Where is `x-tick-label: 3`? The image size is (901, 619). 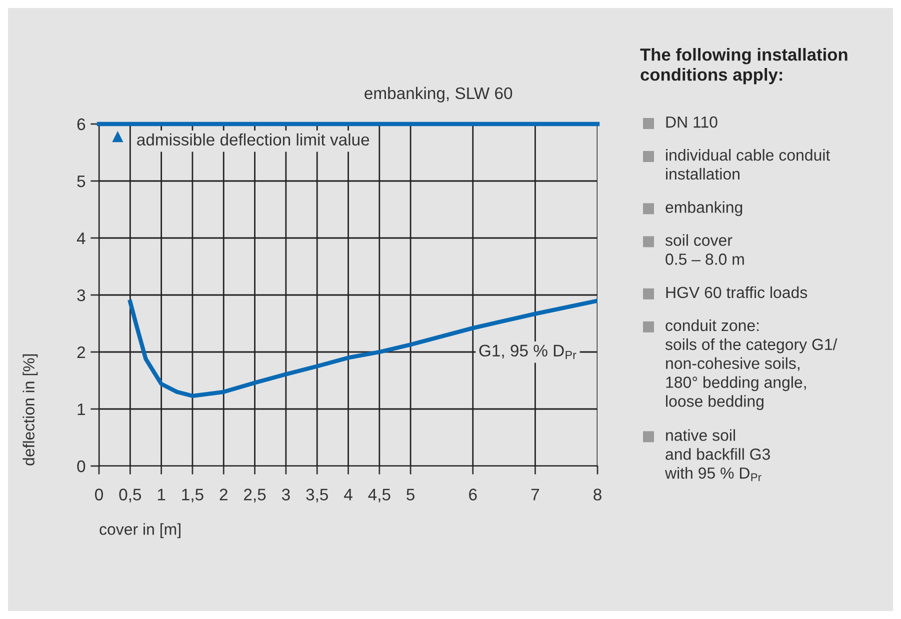 x-tick-label: 3 is located at coordinates (286, 494).